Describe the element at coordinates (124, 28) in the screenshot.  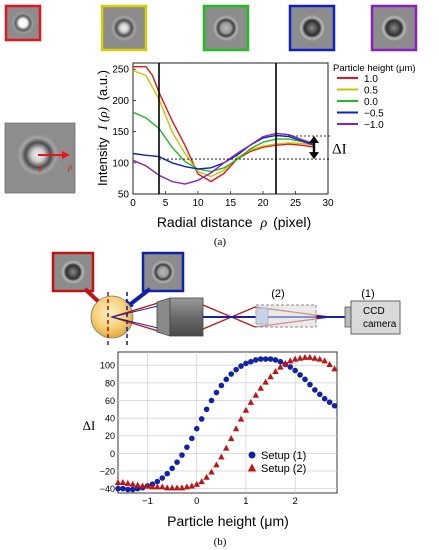
I see `thumbnail-yellow` at that location.